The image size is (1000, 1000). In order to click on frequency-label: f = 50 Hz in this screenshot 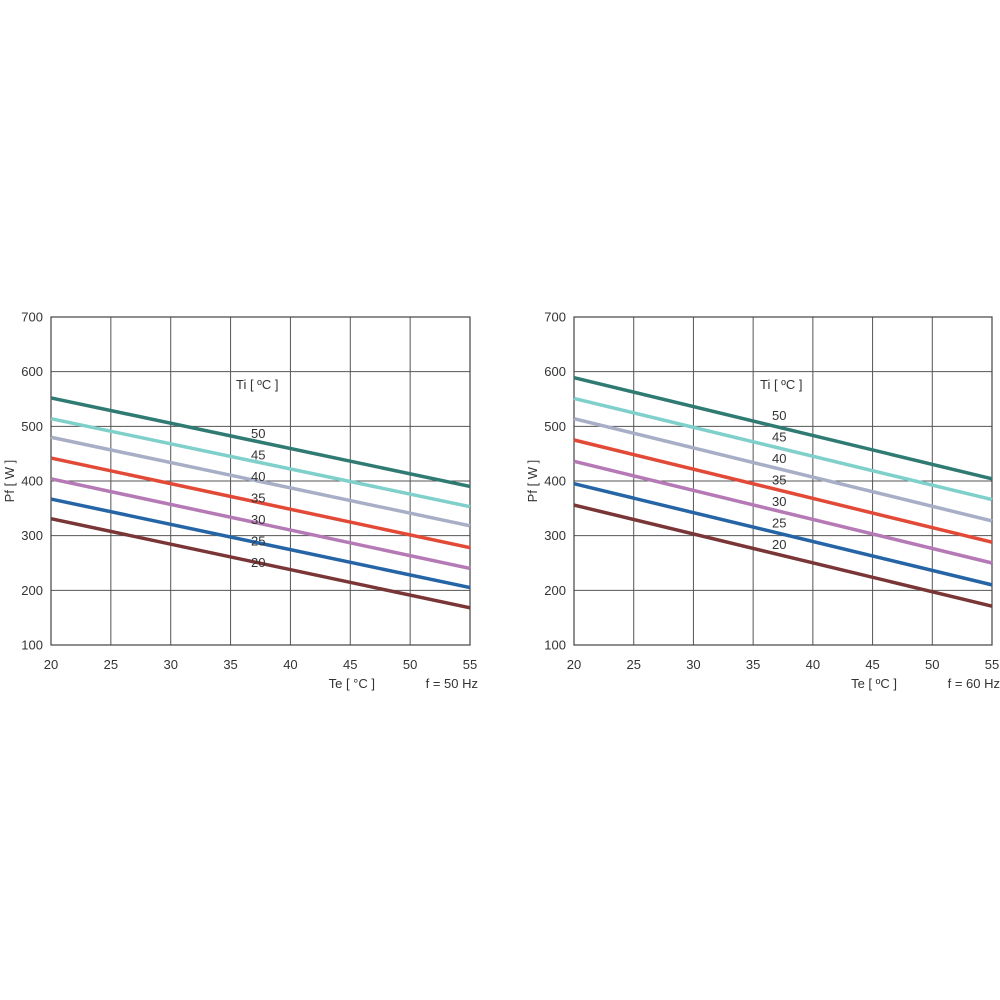, I will do `click(452, 683)`.